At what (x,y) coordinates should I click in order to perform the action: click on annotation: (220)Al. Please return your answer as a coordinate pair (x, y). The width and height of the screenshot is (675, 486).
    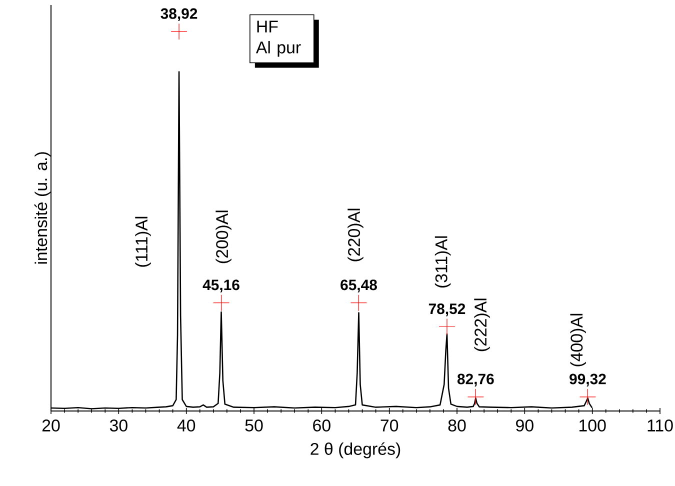
    Looking at the image, I should click on (356, 235).